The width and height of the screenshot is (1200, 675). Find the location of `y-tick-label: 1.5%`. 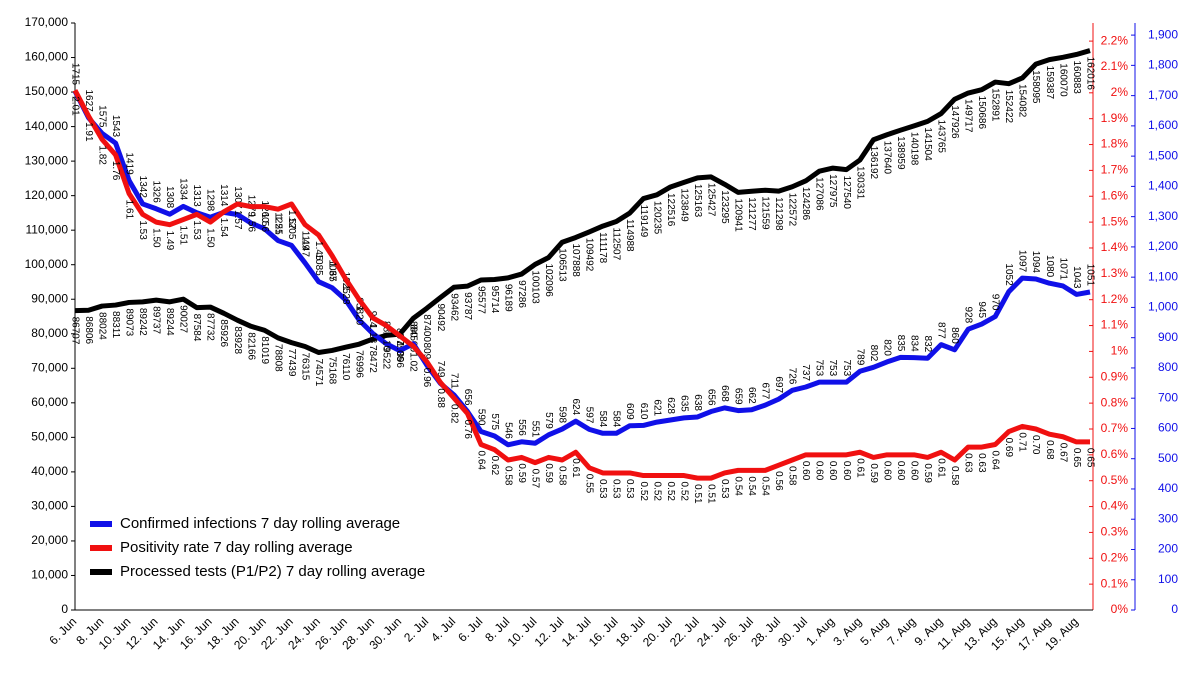

y-tick-label: 1.5% is located at coordinates (1115, 221).